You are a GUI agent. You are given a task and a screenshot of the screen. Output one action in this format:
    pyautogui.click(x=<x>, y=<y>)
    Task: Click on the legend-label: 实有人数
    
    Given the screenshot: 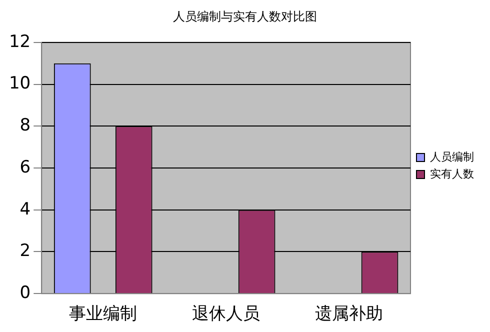 What is the action you would take?
    pyautogui.click(x=452, y=173)
    